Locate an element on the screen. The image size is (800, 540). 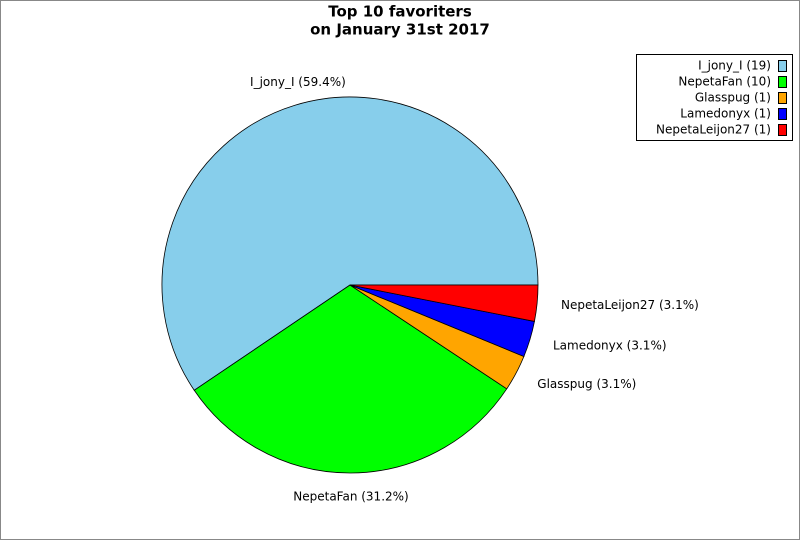
legend-label: I_jony_I (19) is located at coordinates (734, 66).